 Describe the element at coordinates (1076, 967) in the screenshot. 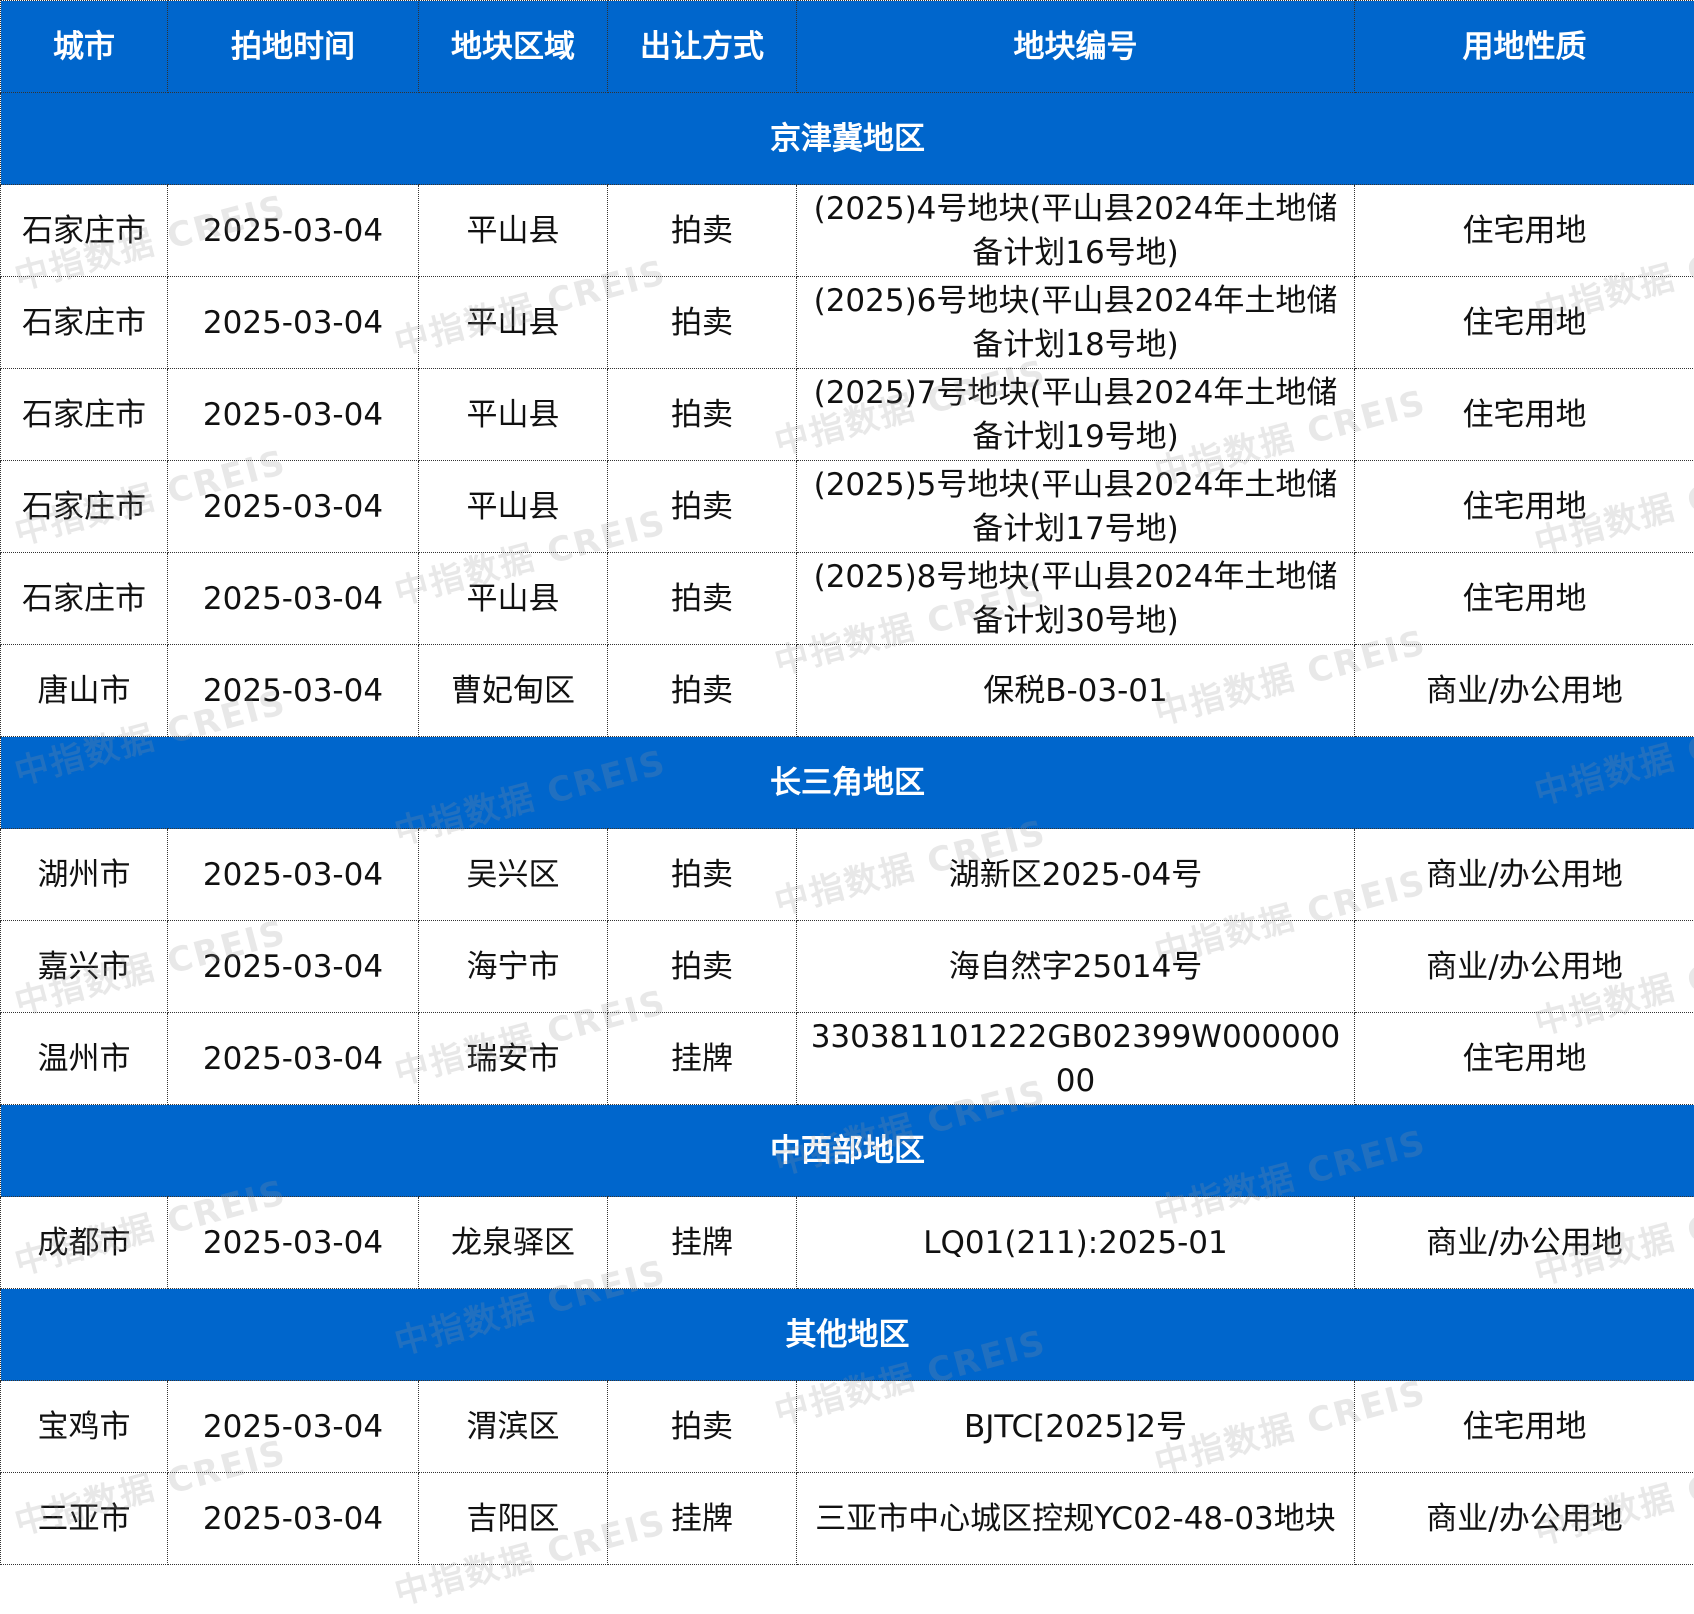

I see `cell-plot-number: 海自然字25014号` at that location.